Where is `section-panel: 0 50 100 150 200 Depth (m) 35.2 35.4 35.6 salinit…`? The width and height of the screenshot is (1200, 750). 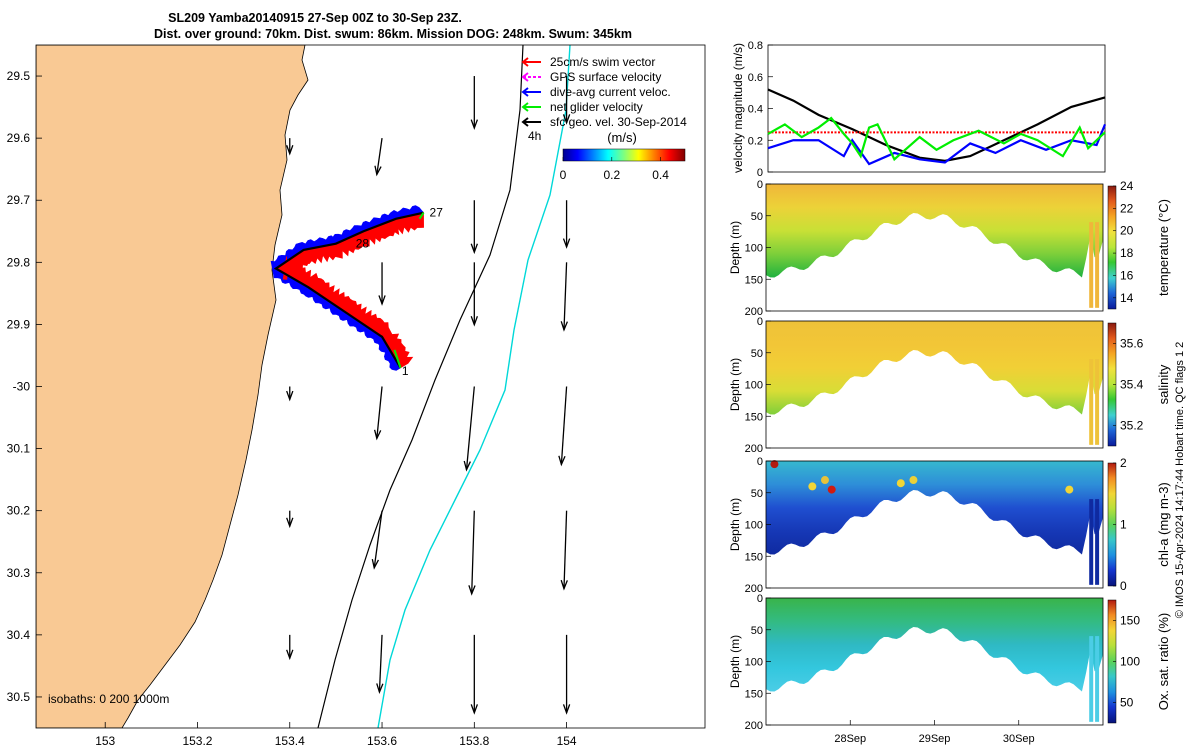 section-panel: 0 50 100 150 200 Depth (m) 35.2 35.4 35.6 salinit… is located at coordinates (949, 385).